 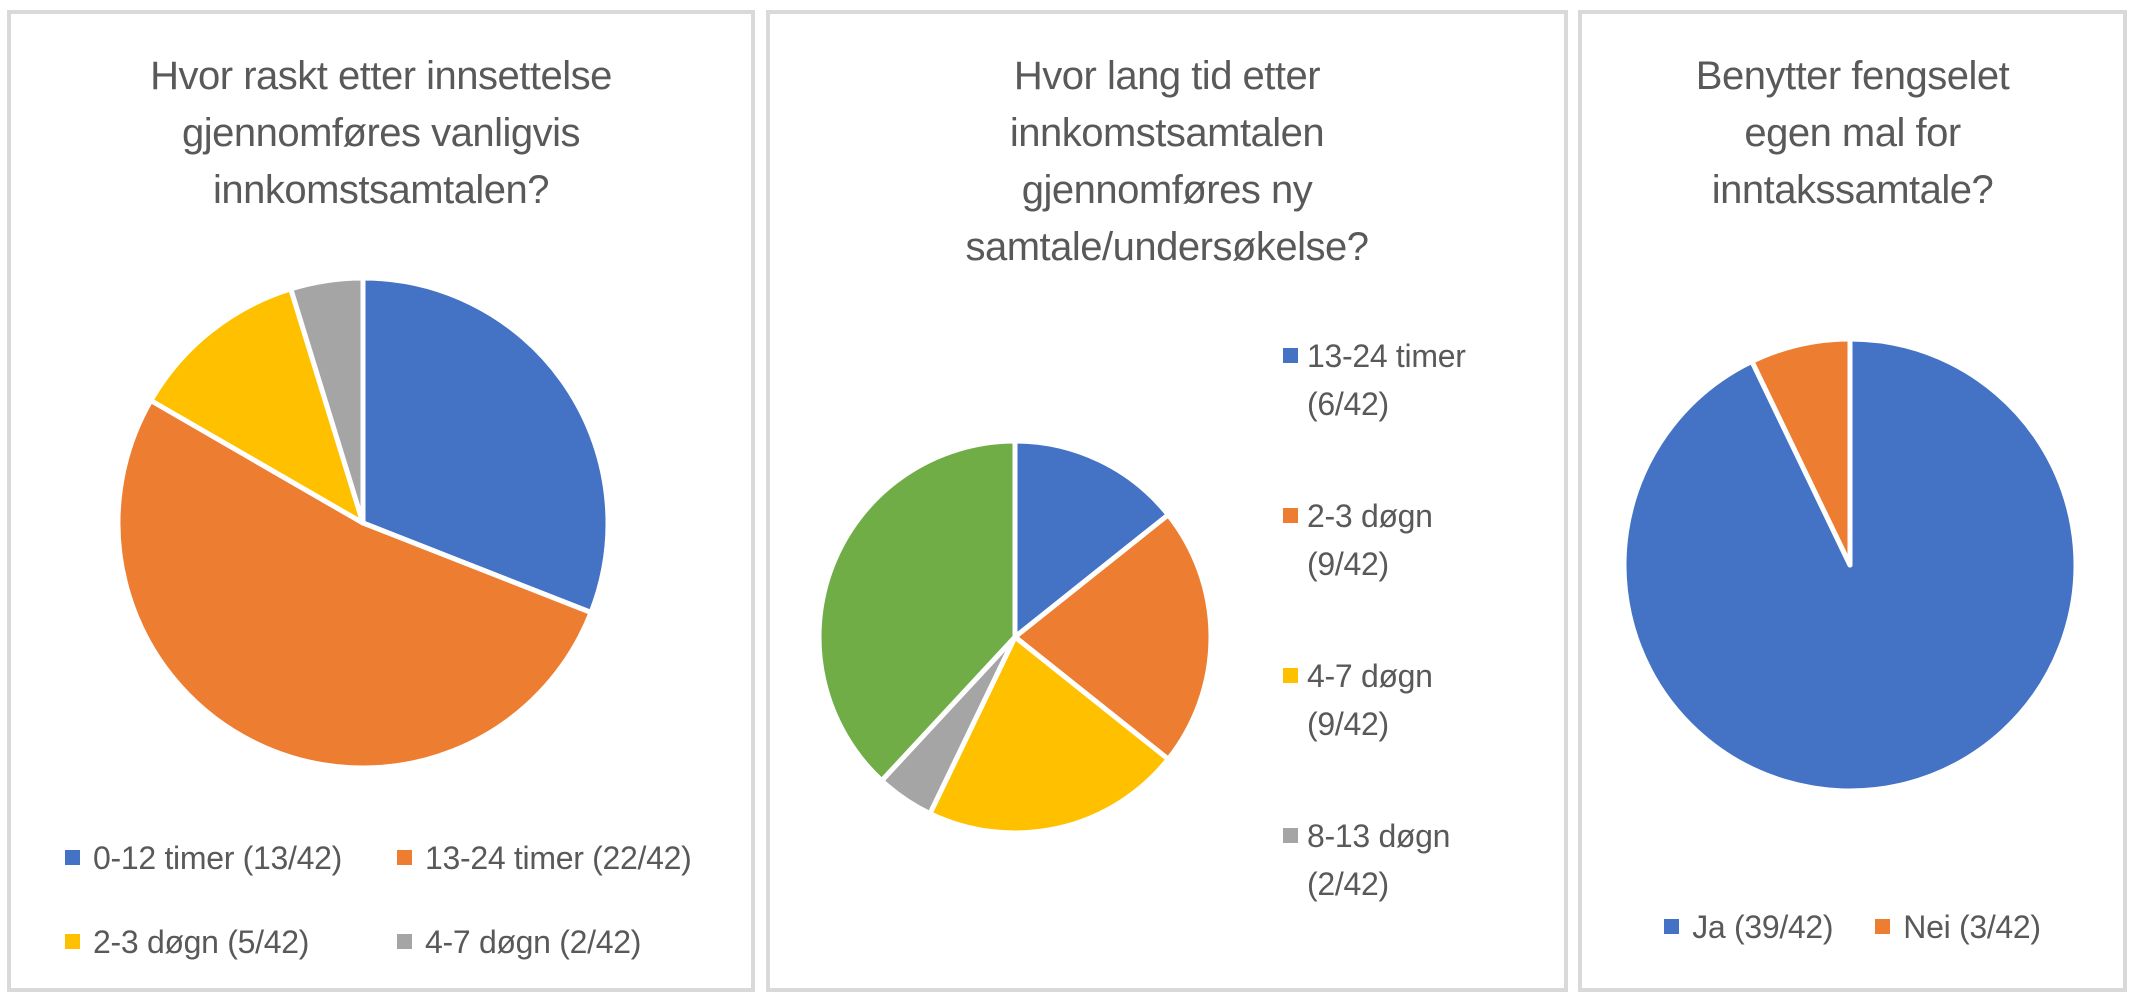 What do you see at coordinates (1763, 927) in the screenshot?
I see `legend-label: Ja (39/42)` at bounding box center [1763, 927].